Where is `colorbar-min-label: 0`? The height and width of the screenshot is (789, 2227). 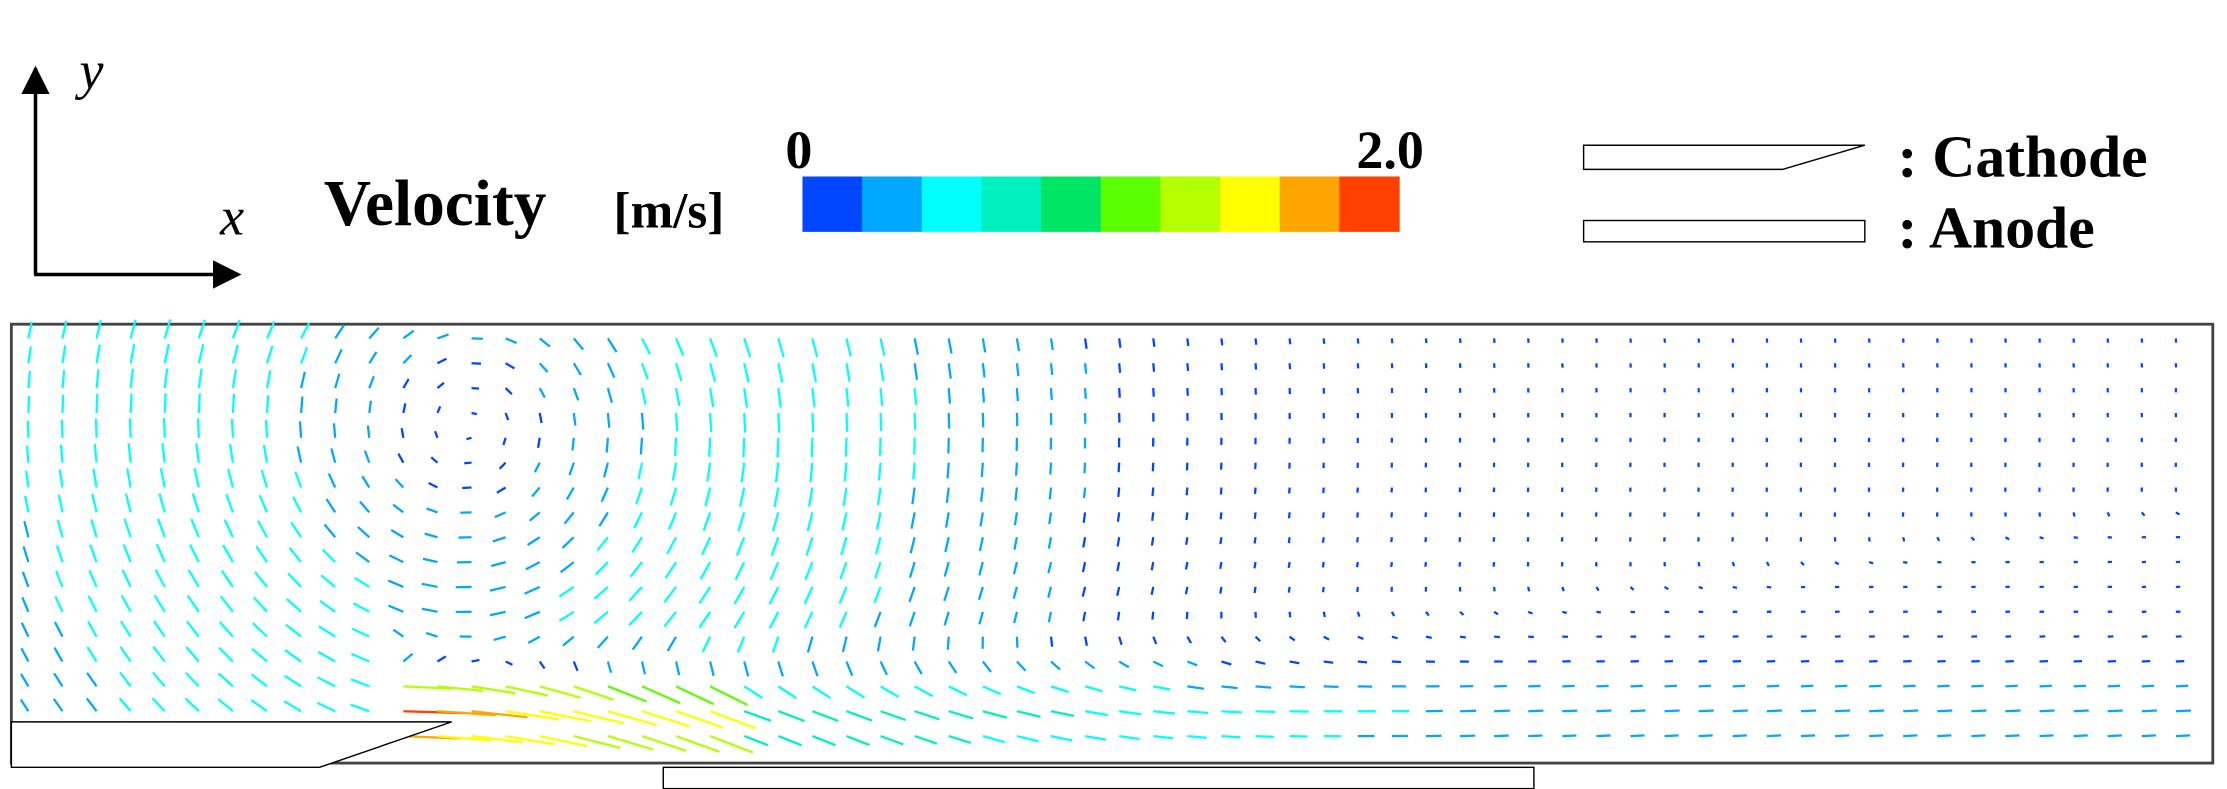
colorbar-min-label: 0 is located at coordinates (798, 150).